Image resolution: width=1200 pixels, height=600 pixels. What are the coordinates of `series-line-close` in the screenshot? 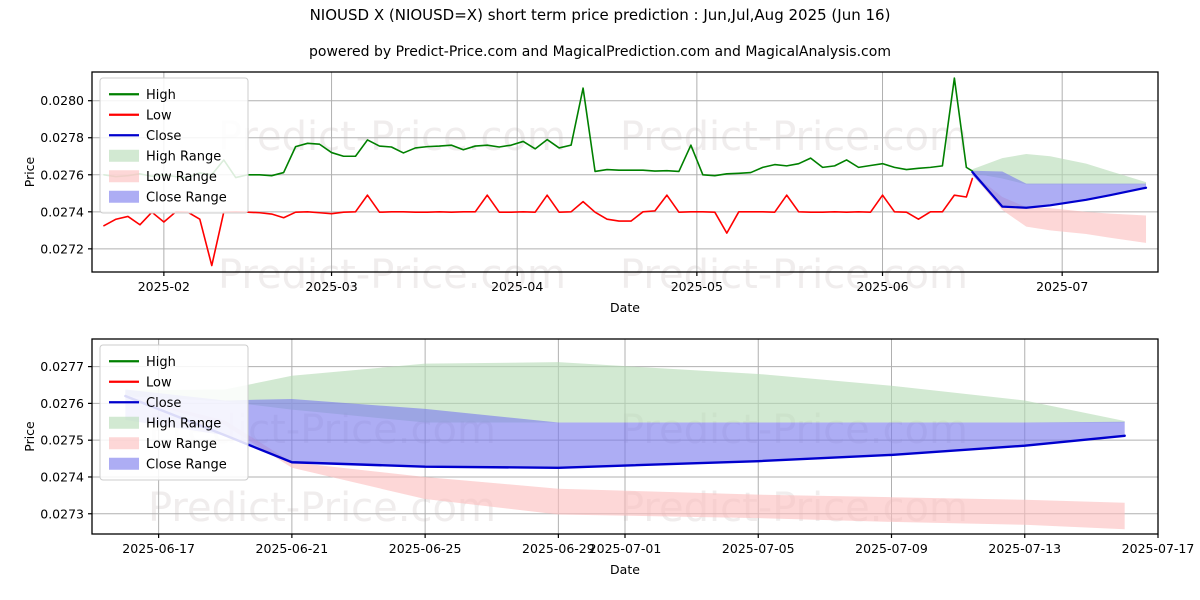 It's located at (1059, 189).